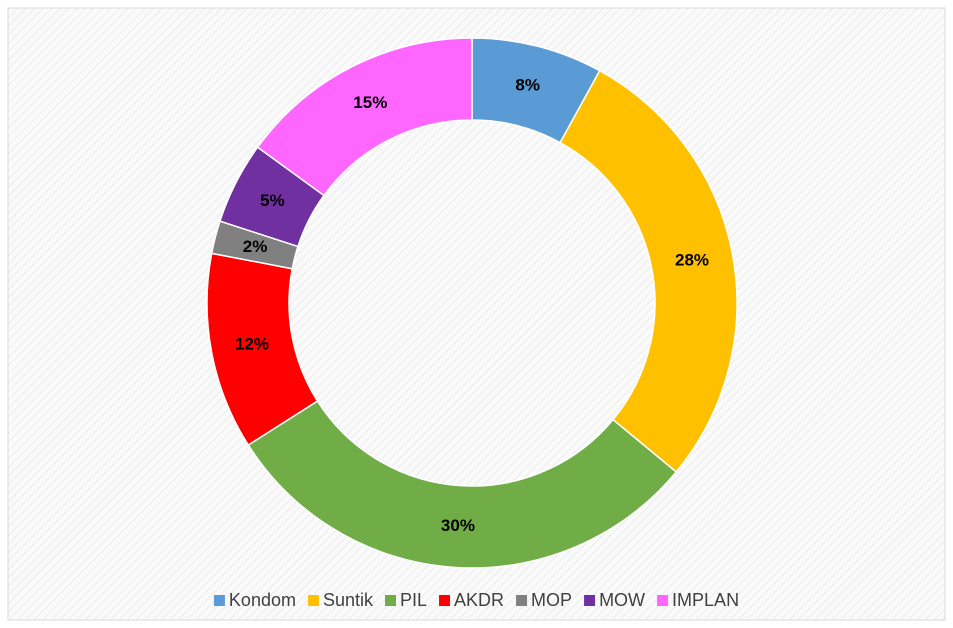 The height and width of the screenshot is (628, 953). What do you see at coordinates (413, 600) in the screenshot?
I see `legend-label: PIL` at bounding box center [413, 600].